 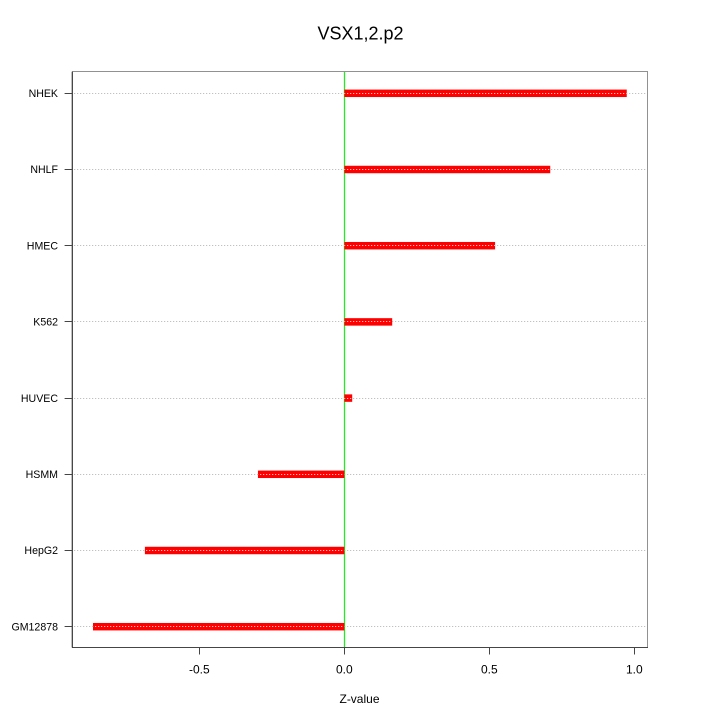 I want to click on svg-text: NHLF, so click(x=44, y=170).